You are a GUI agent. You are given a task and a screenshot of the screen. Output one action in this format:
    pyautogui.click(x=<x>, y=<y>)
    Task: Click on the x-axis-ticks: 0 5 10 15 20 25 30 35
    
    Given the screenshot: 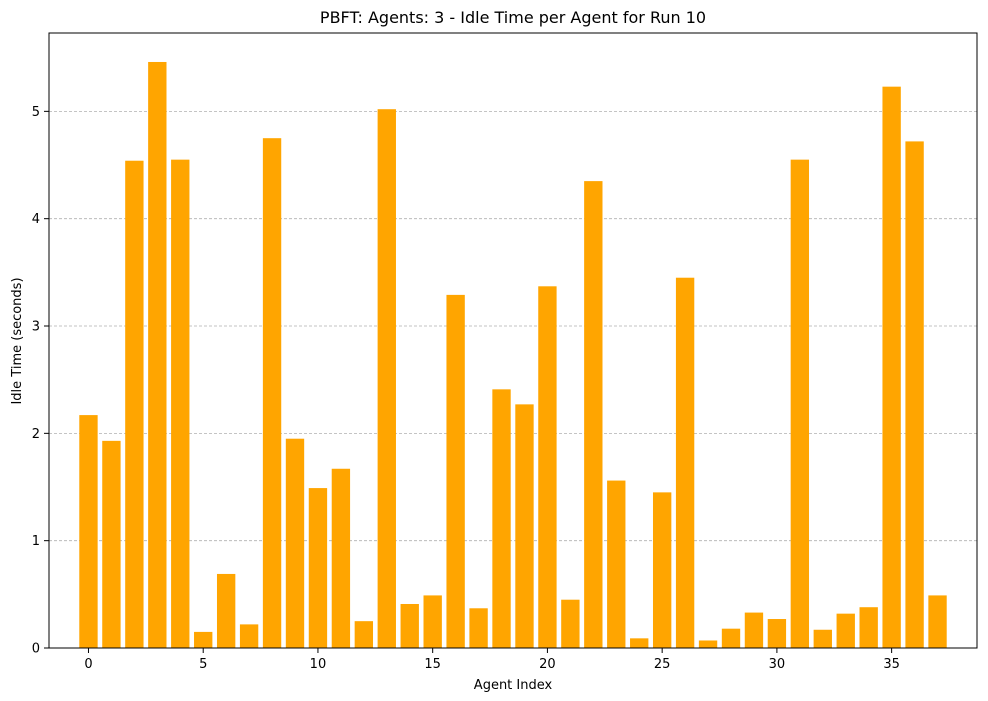 What is the action you would take?
    pyautogui.click(x=492, y=660)
    